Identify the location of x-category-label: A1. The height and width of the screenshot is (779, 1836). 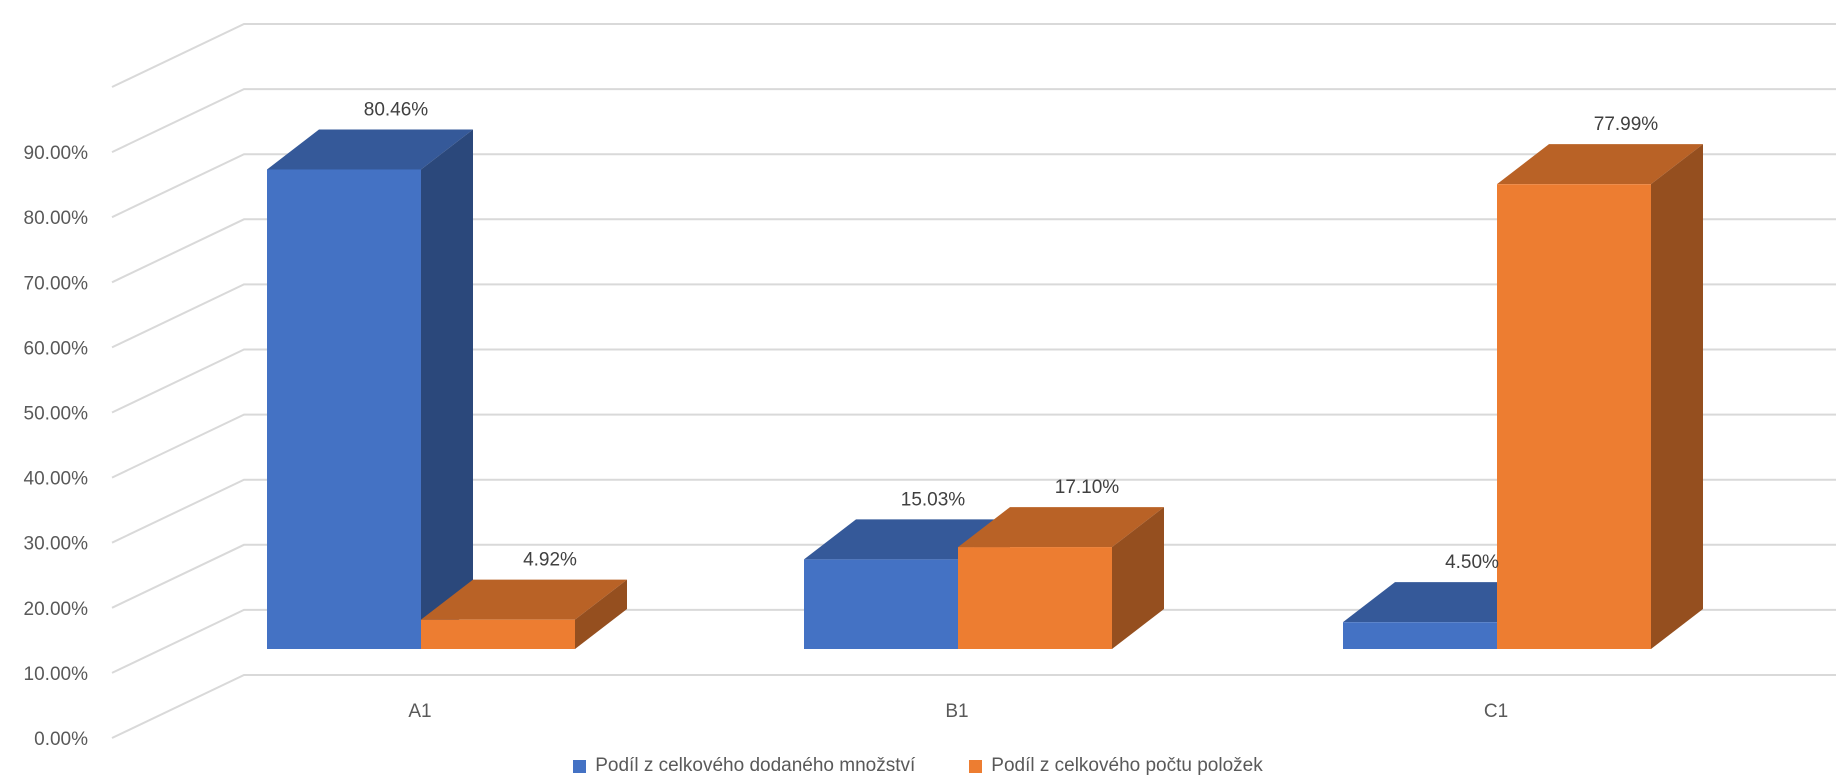
(419, 711).